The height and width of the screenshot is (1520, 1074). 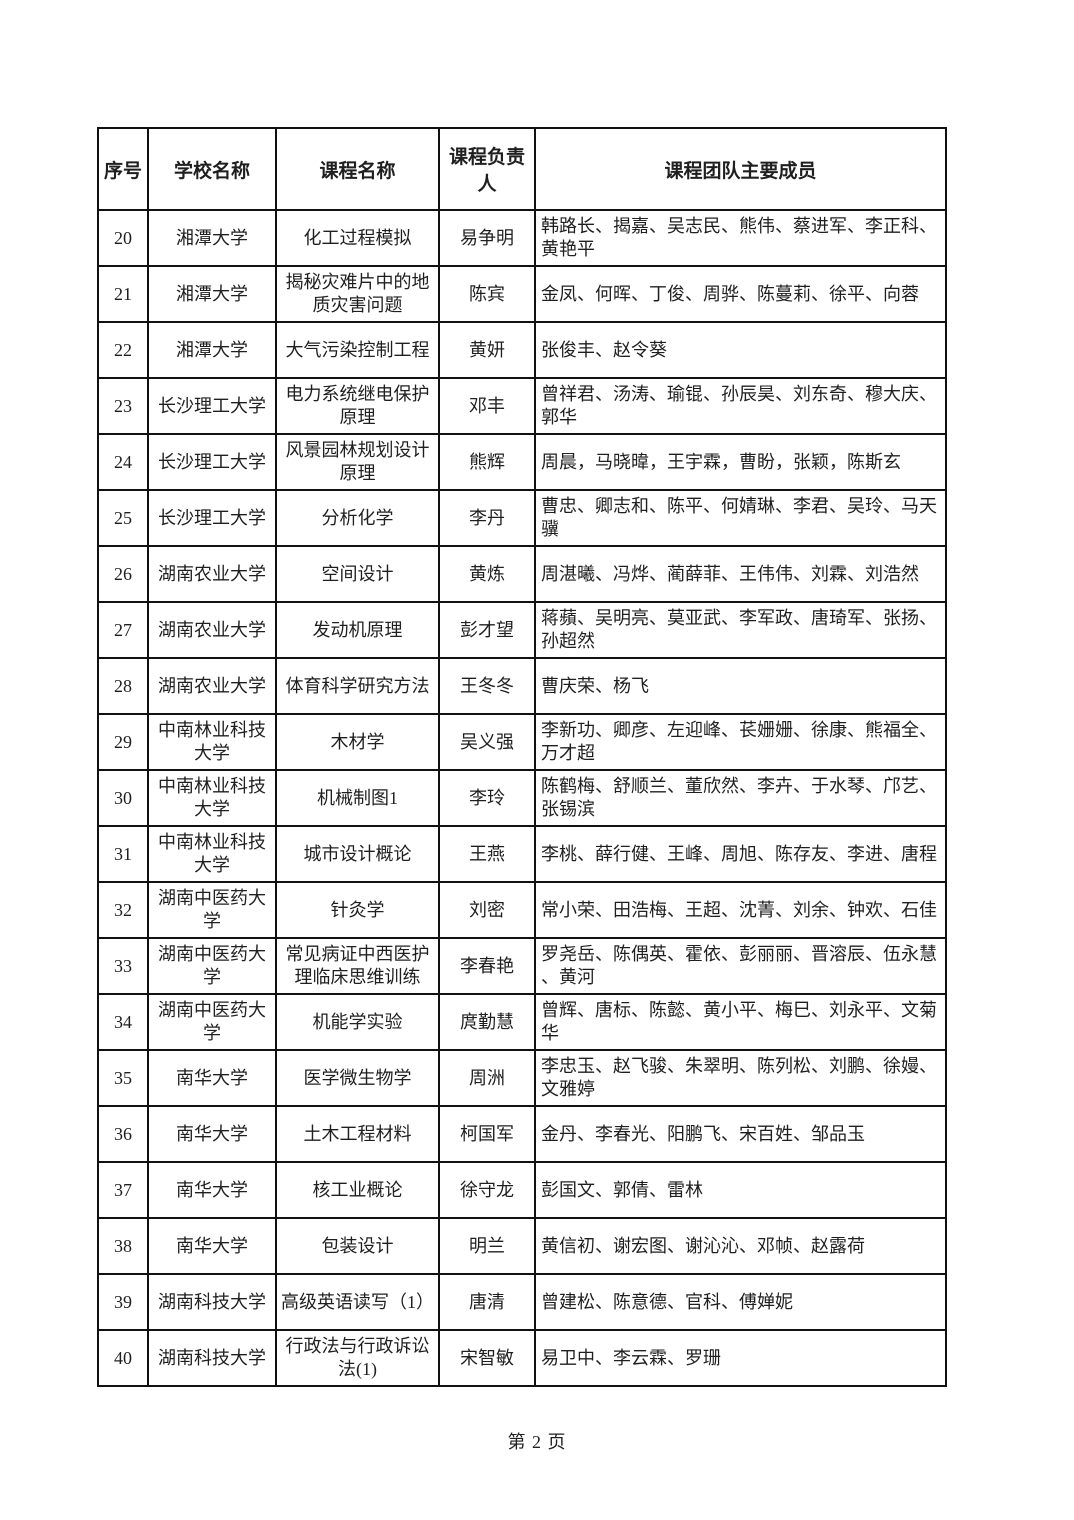 I want to click on course-name-cell: 土木工程材料, so click(x=357, y=1134).